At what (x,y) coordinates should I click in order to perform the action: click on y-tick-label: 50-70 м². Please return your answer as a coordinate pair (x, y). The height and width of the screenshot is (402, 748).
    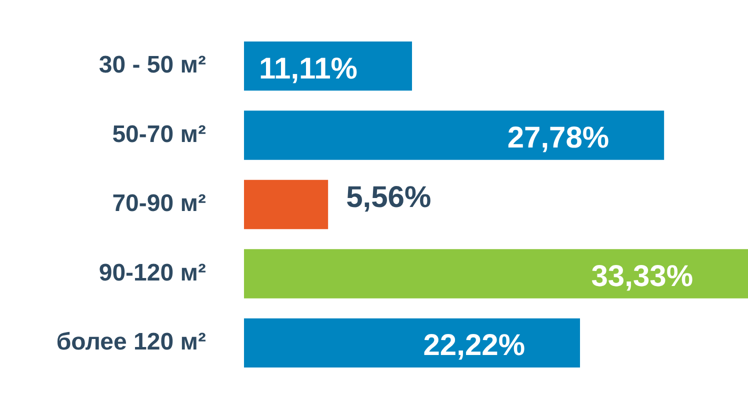
    Looking at the image, I should click on (159, 134).